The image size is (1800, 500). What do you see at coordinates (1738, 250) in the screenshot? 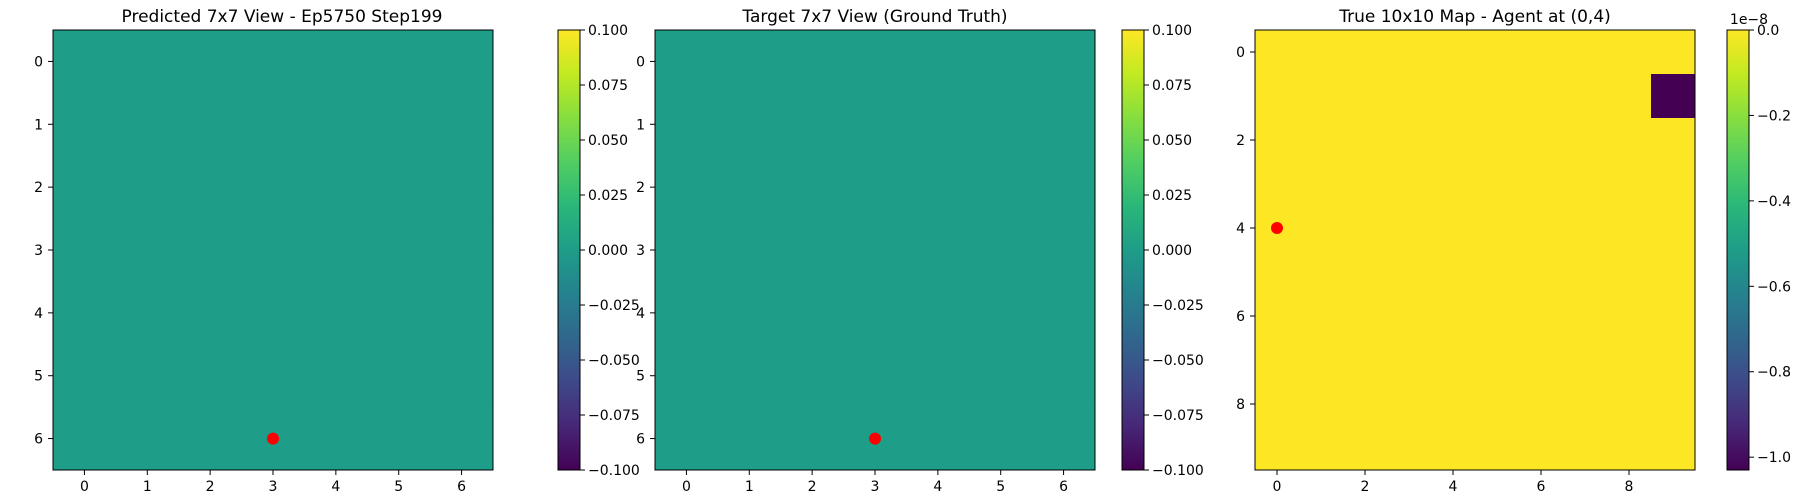
I see `colorbar-frame` at bounding box center [1738, 250].